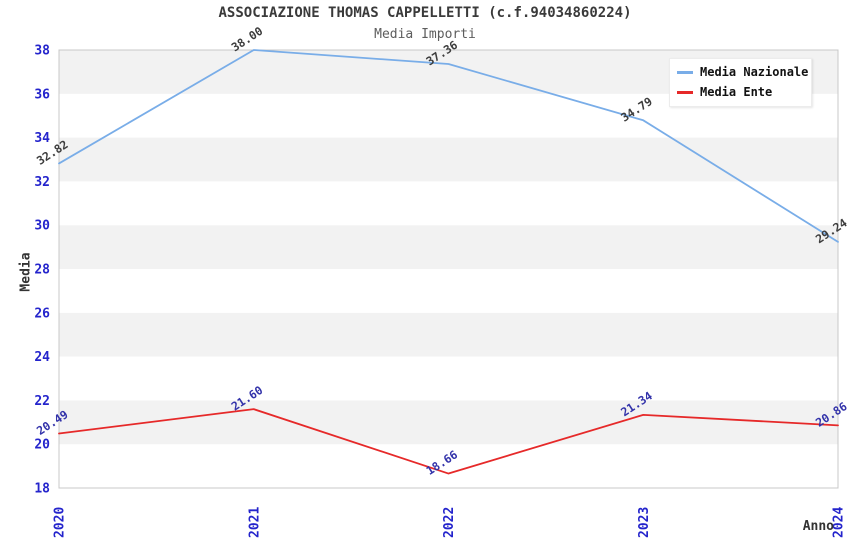 Image resolution: width=850 pixels, height=550 pixels. Describe the element at coordinates (839, 522) in the screenshot. I see `x-tick-label: 2024` at that location.